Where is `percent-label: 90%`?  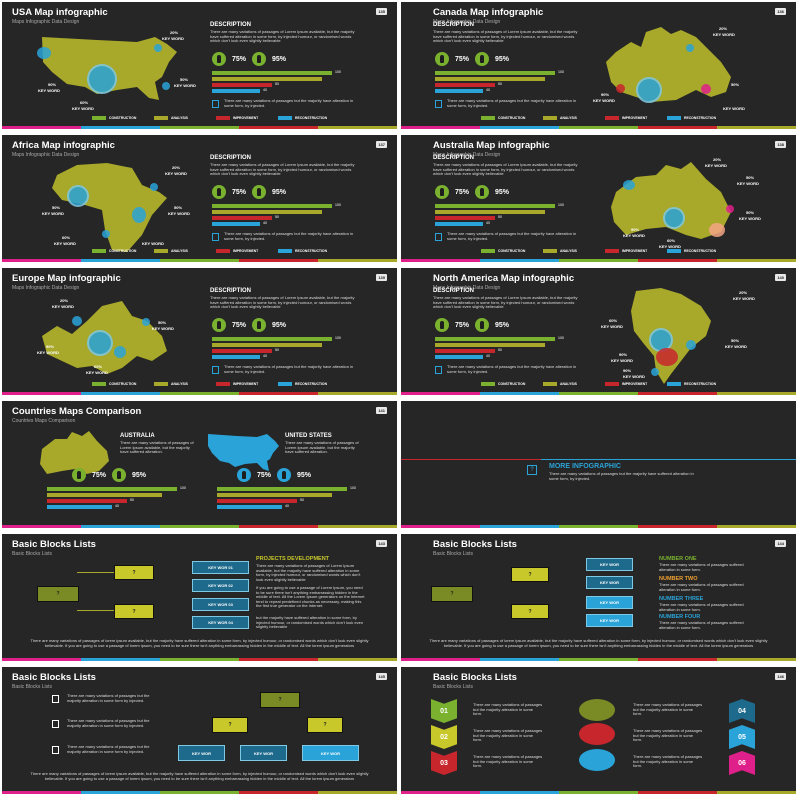 percent-label: 90% is located at coordinates (50, 346).